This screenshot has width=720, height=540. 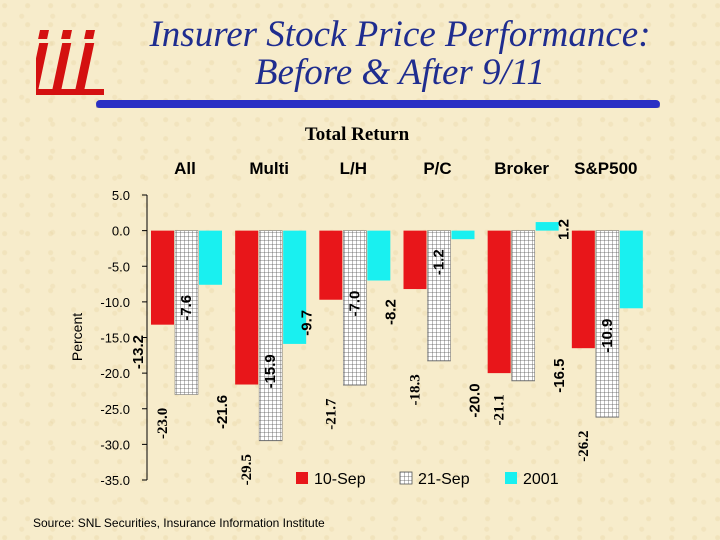 What do you see at coordinates (119, 266) in the screenshot?
I see `y-tick-label: -5.0` at bounding box center [119, 266].